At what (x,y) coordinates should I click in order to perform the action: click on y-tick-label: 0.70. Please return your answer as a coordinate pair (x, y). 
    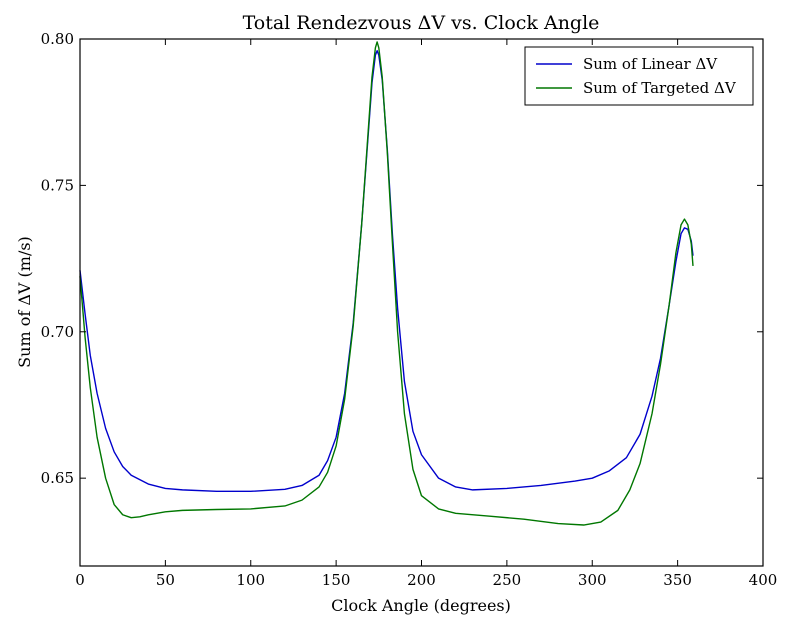
    Looking at the image, I should click on (57, 332).